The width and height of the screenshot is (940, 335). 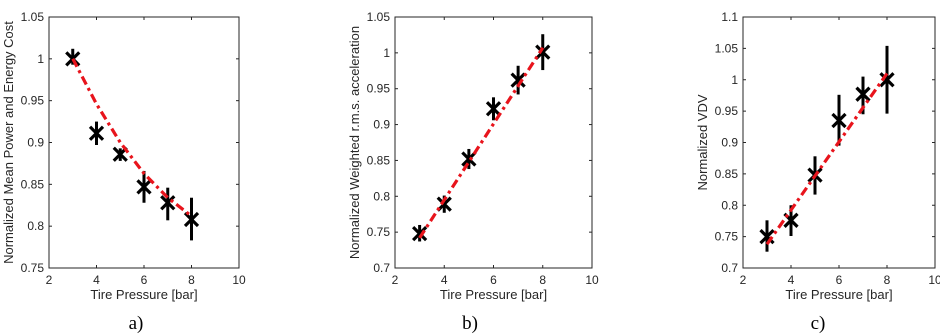 I want to click on panel-label: c), so click(x=818, y=323).